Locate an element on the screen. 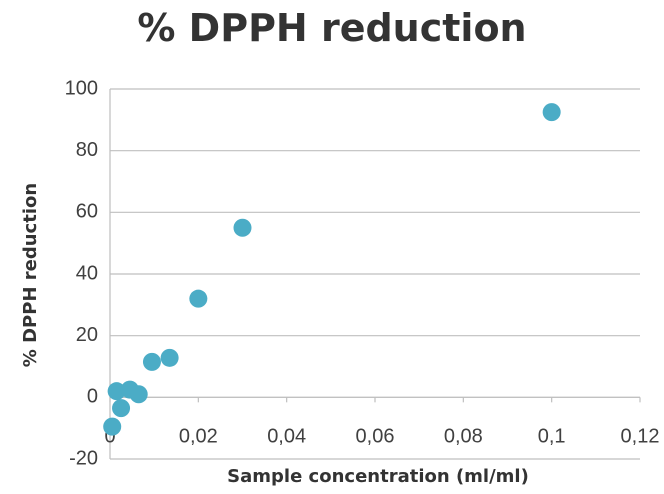 Image resolution: width=664 pixels, height=494 pixels. y-tick-label: 0 is located at coordinates (92, 397).